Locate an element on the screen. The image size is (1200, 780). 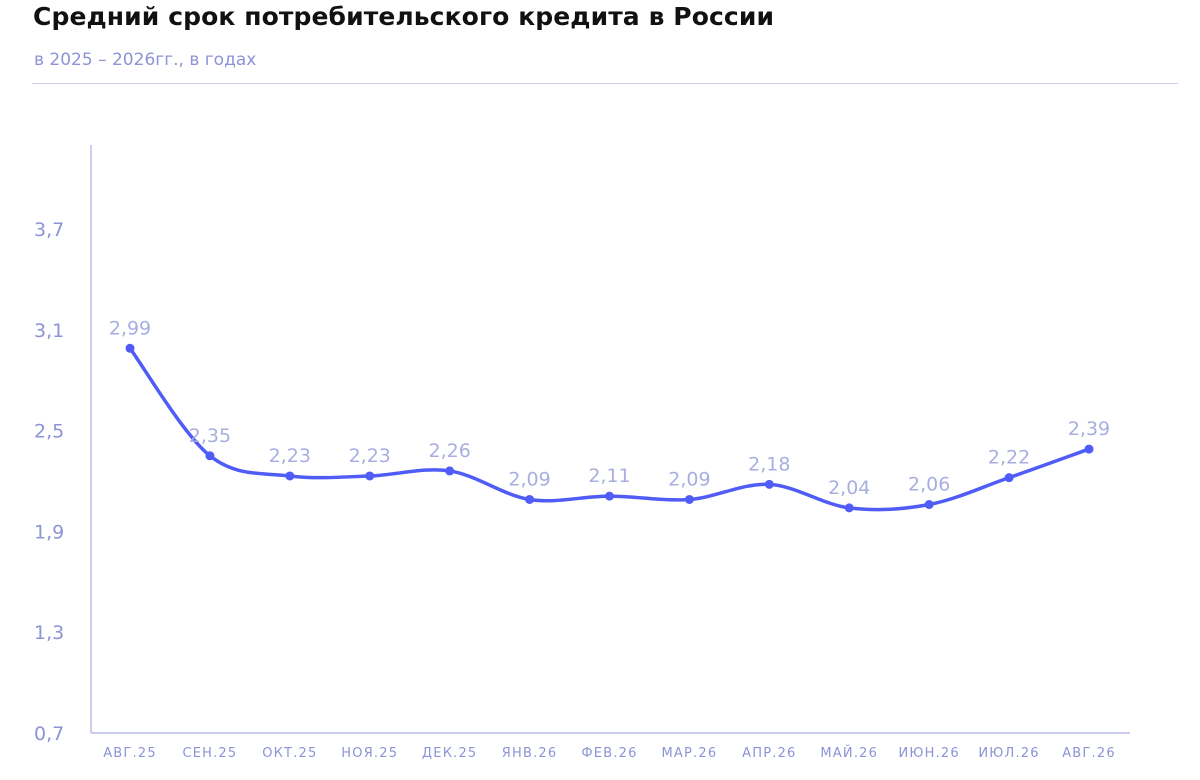
data-label: 2,22 is located at coordinates (1009, 458).